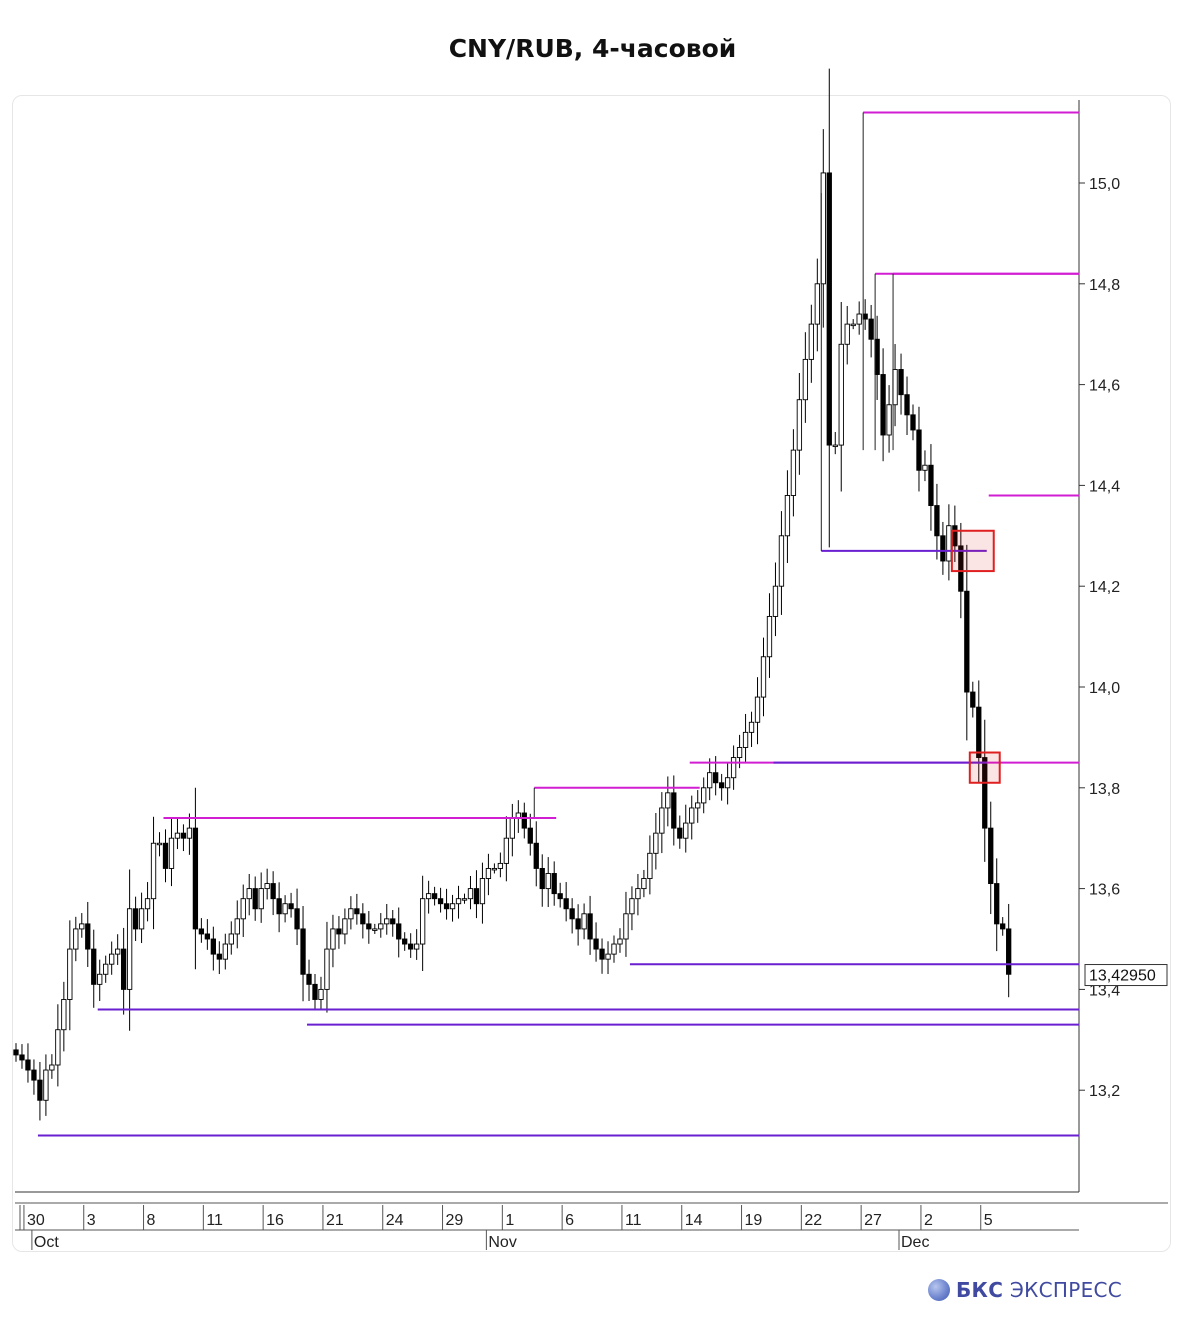 The image size is (1185, 1322). Describe the element at coordinates (1104, 688) in the screenshot. I see `y-tick-label: 14,0` at that location.